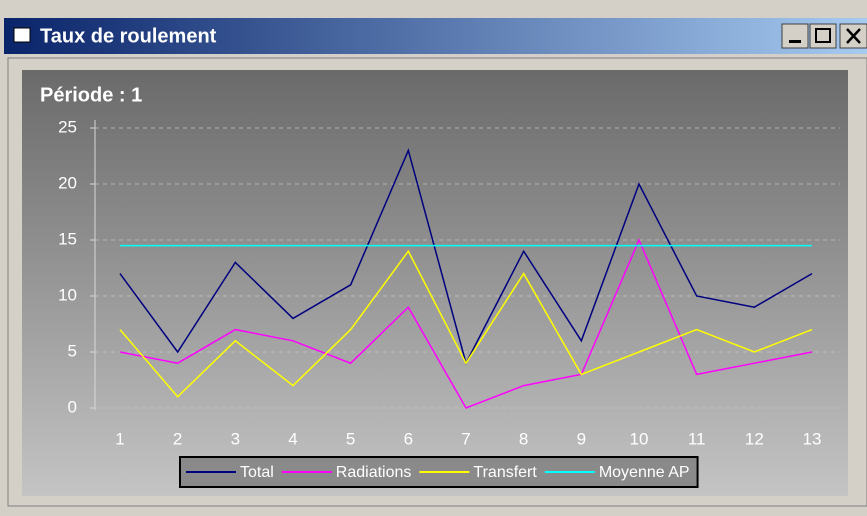  What do you see at coordinates (754, 438) in the screenshot?
I see `x-tick-label: 12` at bounding box center [754, 438].